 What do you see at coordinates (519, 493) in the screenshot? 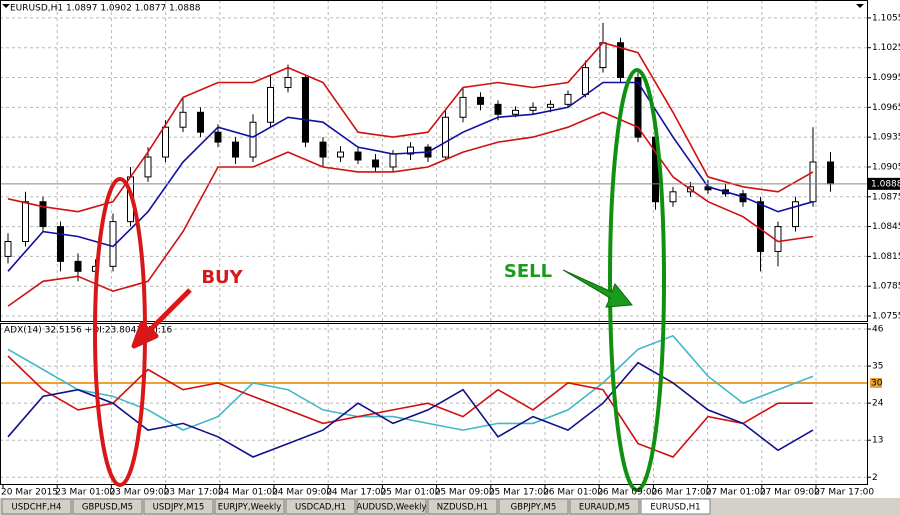
I see `x-tick-label: 25 Mar 17:00` at bounding box center [519, 493].